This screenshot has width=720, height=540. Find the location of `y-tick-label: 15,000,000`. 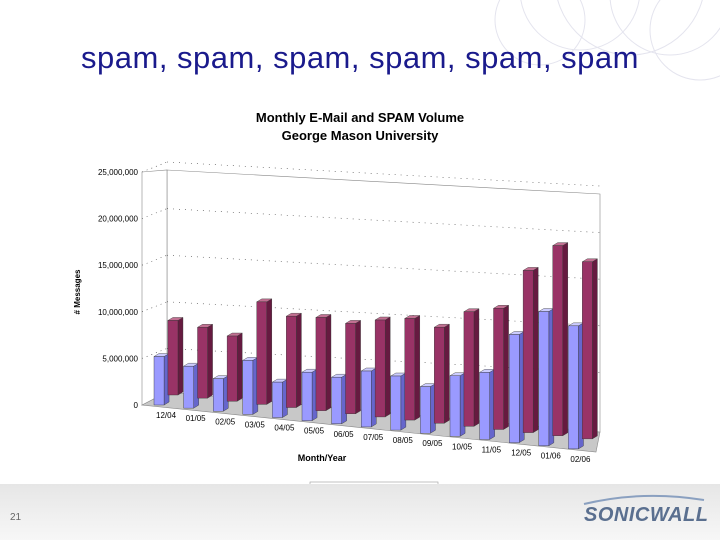

y-tick-label: 15,000,000 is located at coordinates (118, 265).